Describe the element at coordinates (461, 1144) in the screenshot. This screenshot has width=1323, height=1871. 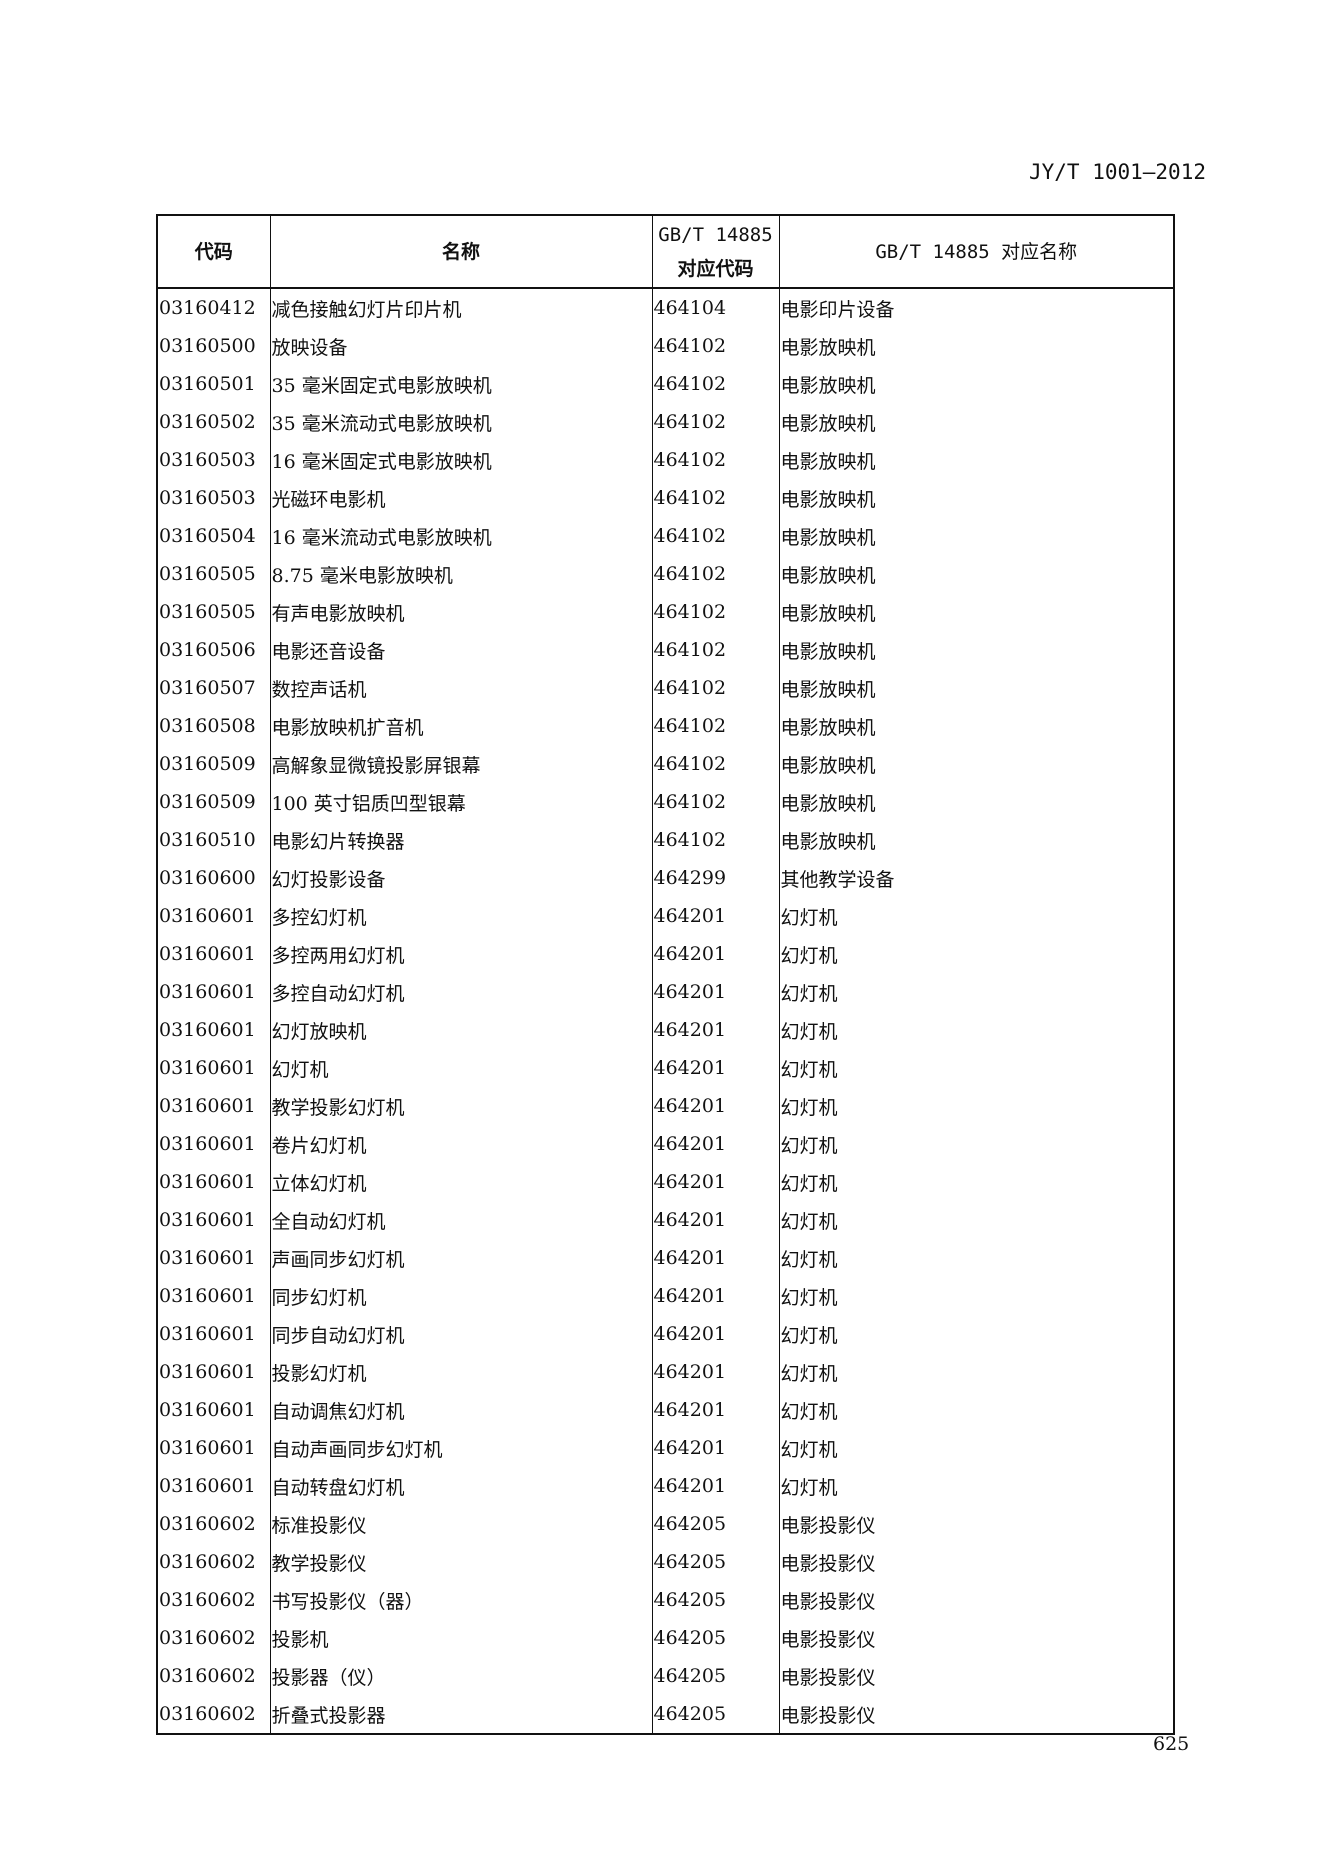
I see `cell-name: 卷片幻灯机` at that location.